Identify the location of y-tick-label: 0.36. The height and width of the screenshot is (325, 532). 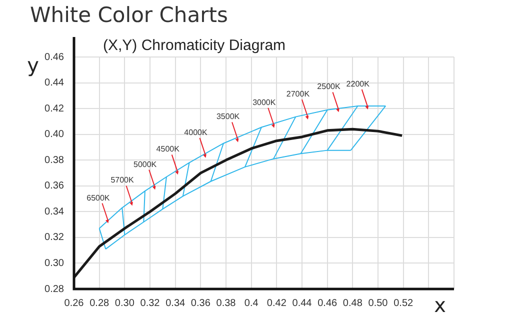
(54, 186).